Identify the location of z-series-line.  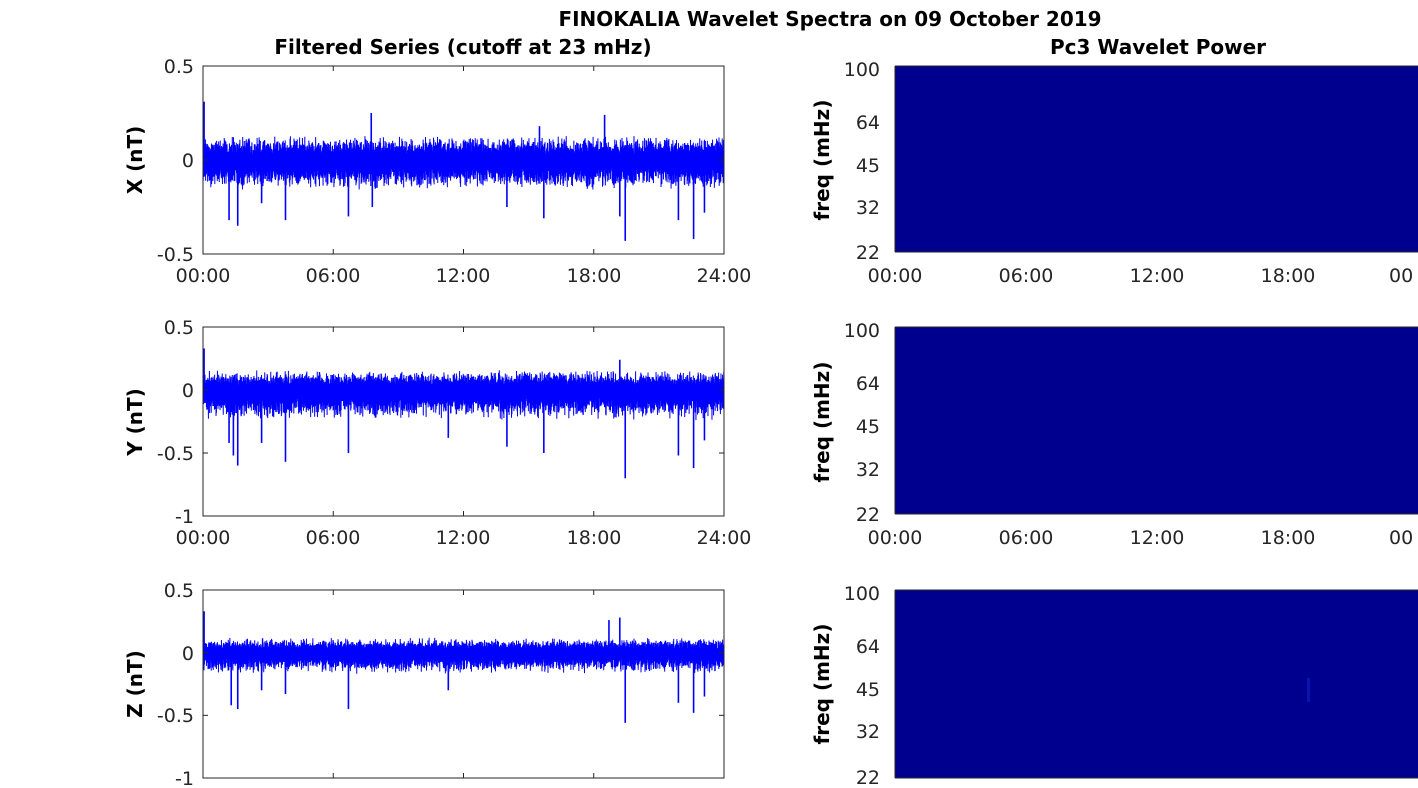
(463, 667).